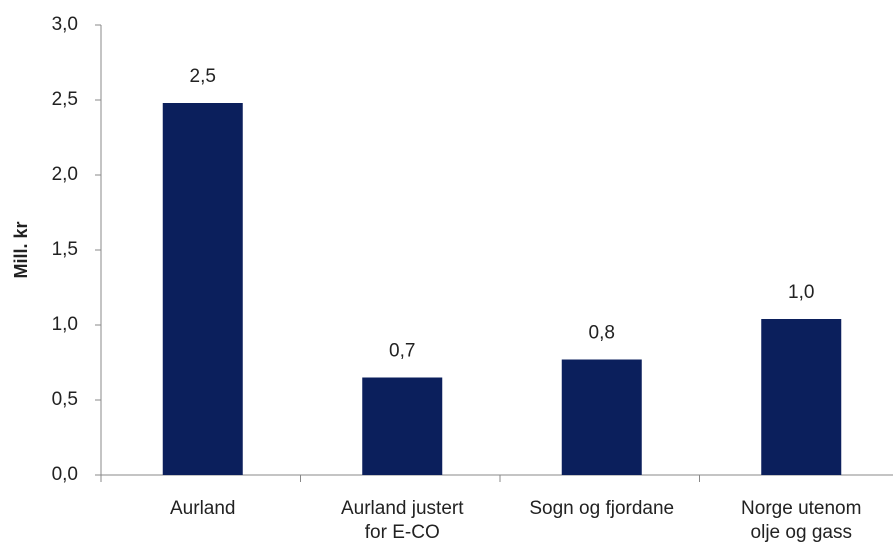 The height and width of the screenshot is (556, 893). What do you see at coordinates (602, 333) in the screenshot?
I see `value-label: 0,8` at bounding box center [602, 333].